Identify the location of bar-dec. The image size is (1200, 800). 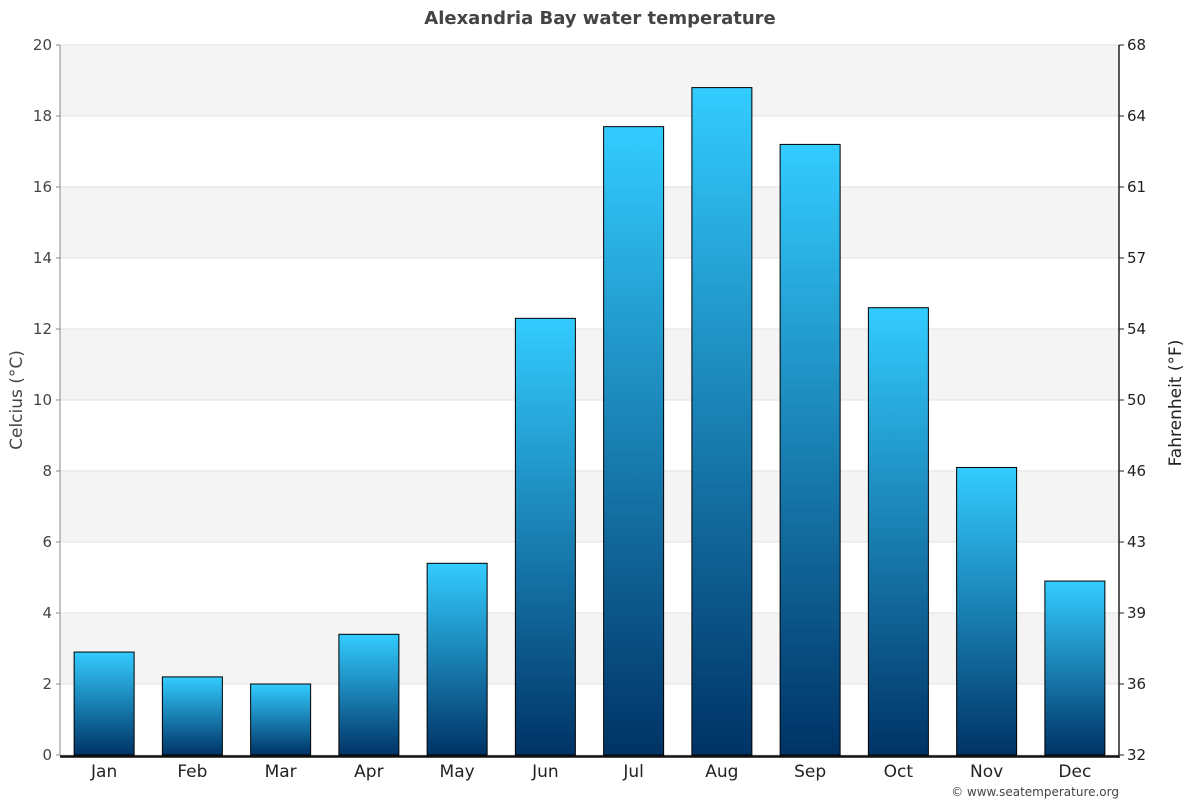
(1075, 668).